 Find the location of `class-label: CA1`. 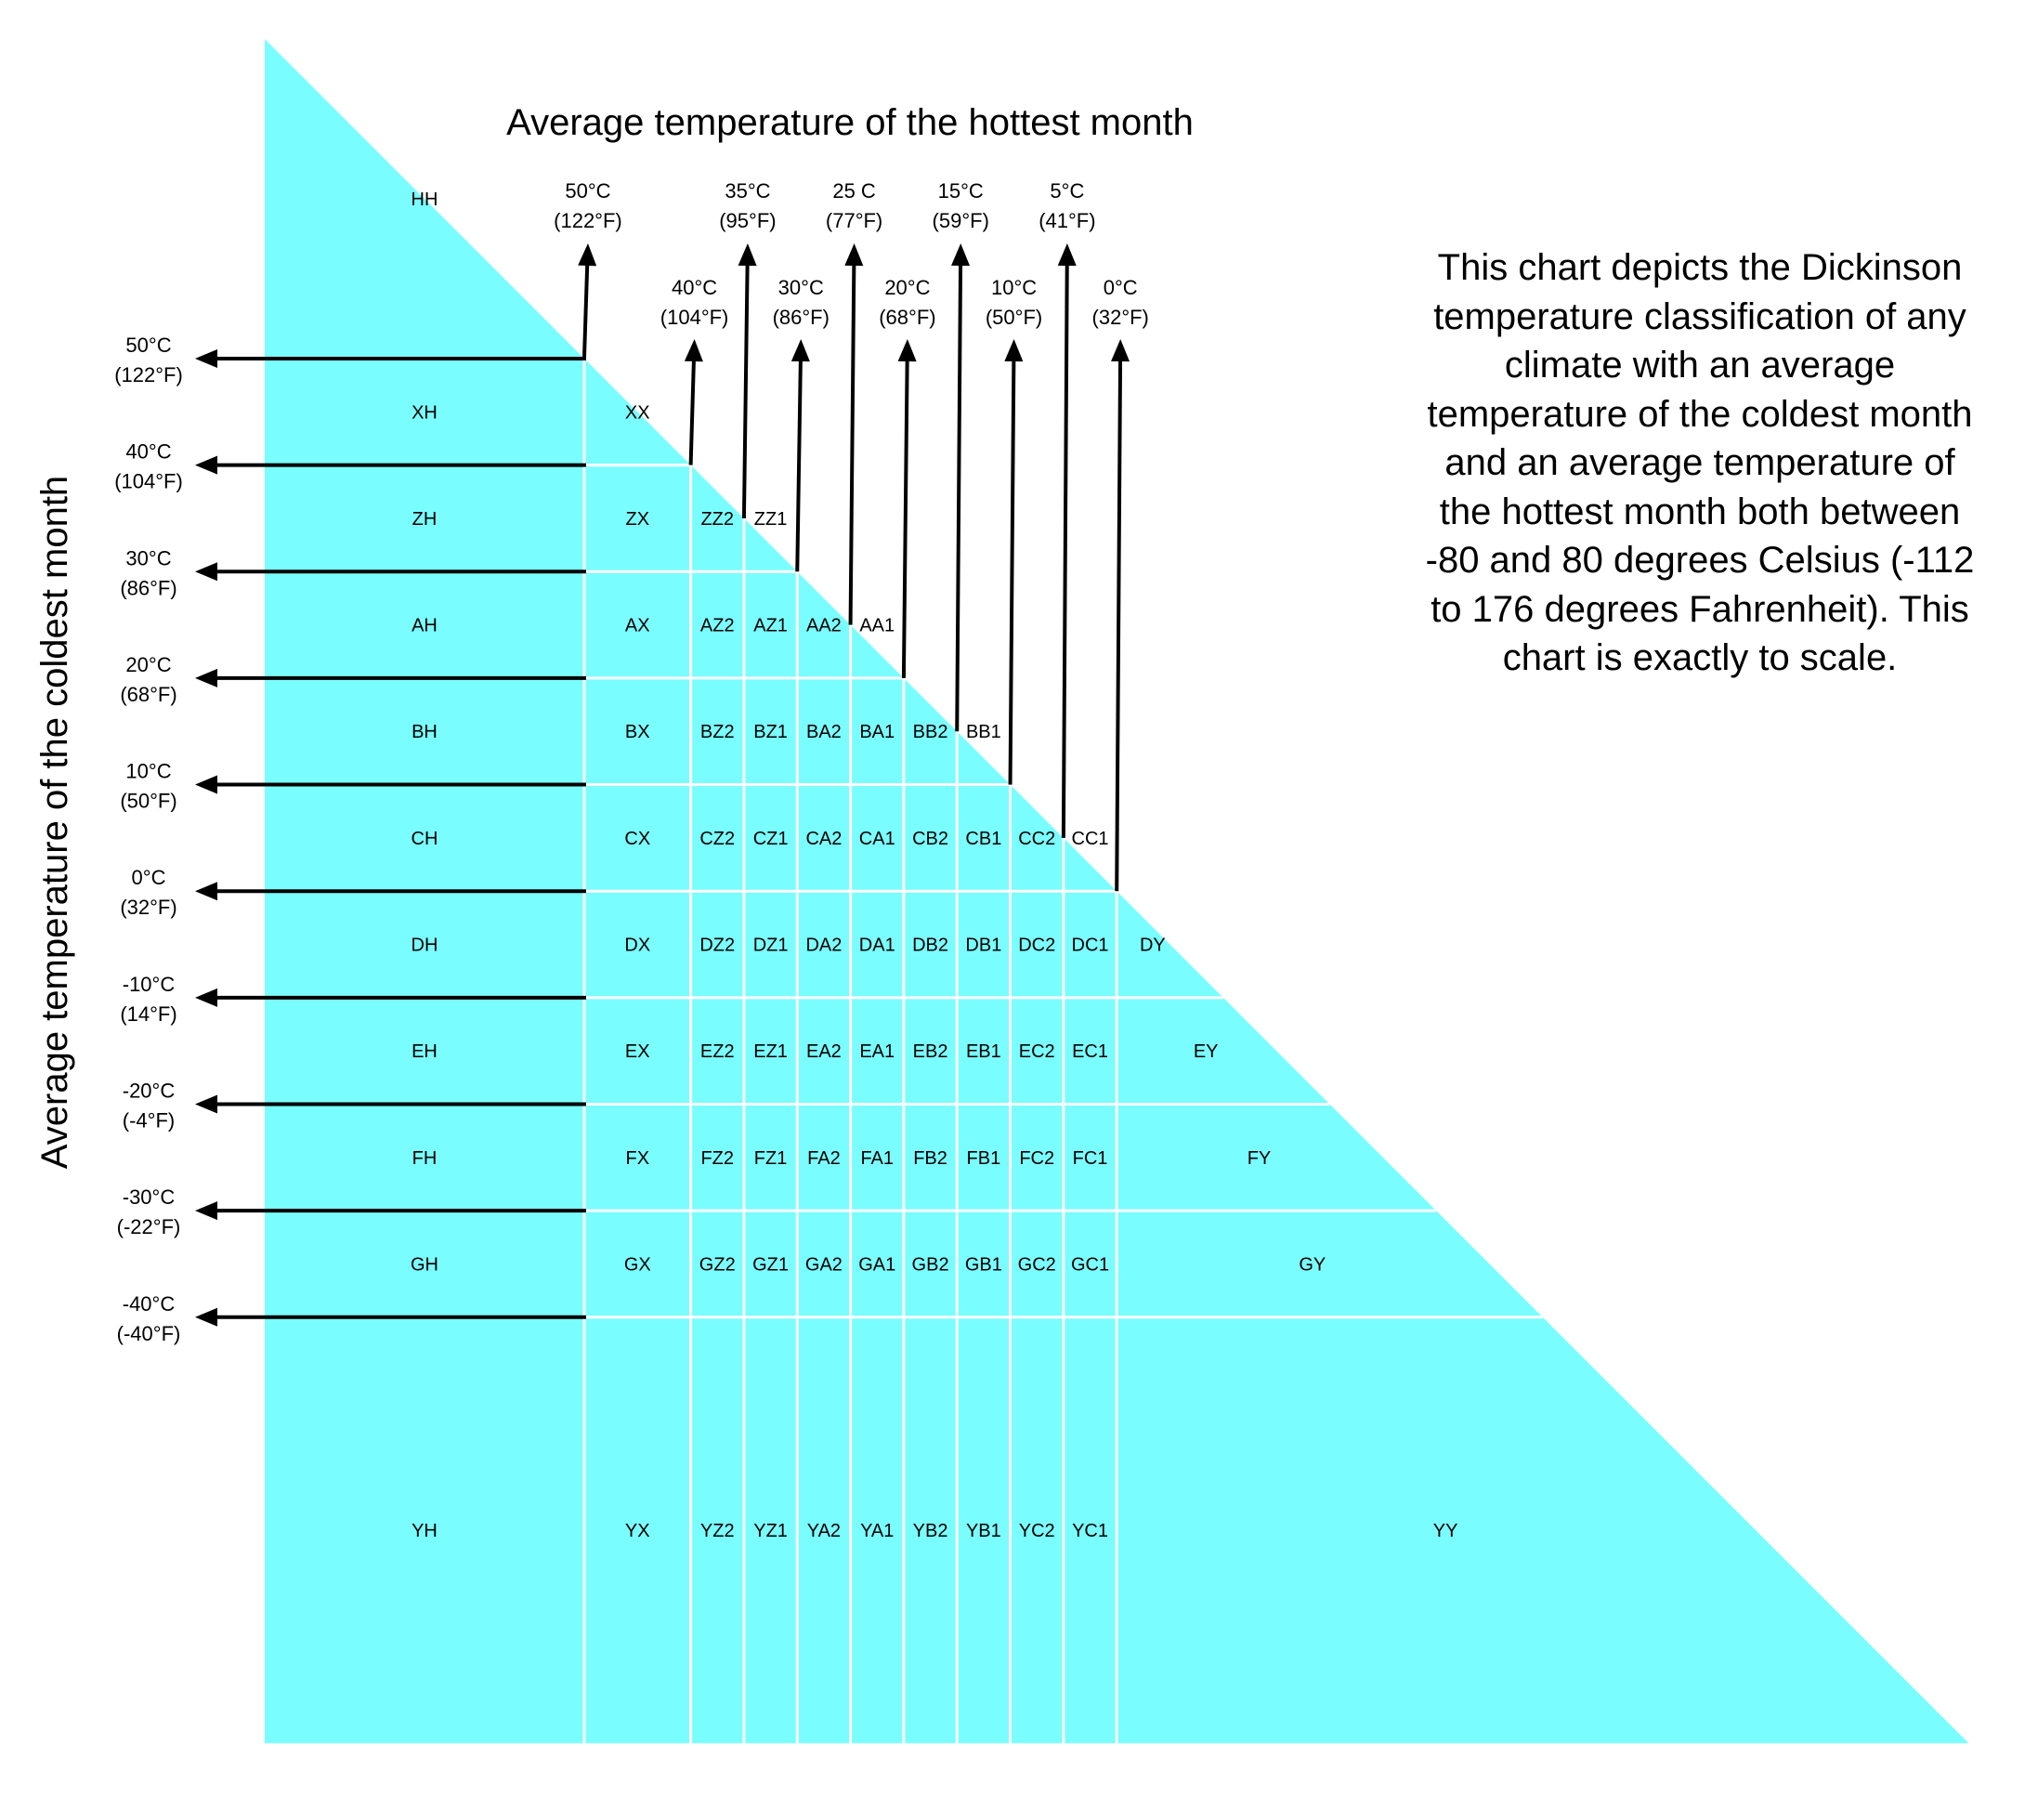

class-label: CA1 is located at coordinates (877, 839).